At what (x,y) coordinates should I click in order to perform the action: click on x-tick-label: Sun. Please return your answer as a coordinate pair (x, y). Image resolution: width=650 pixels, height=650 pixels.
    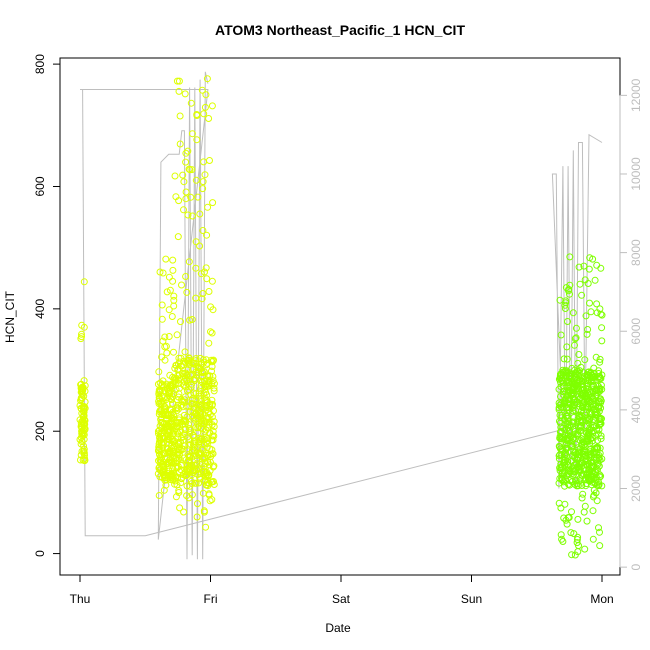
    Looking at the image, I should click on (471, 599).